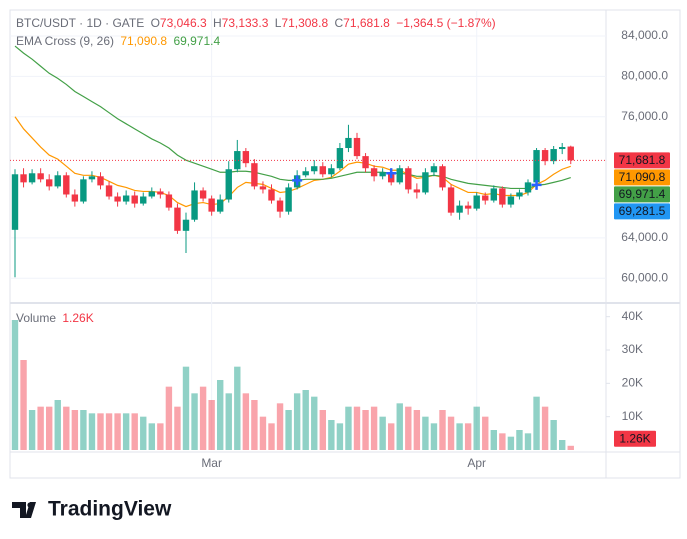  Describe the element at coordinates (304, 23) in the screenshot. I see `ohlc-value: 71,308.8` at that location.